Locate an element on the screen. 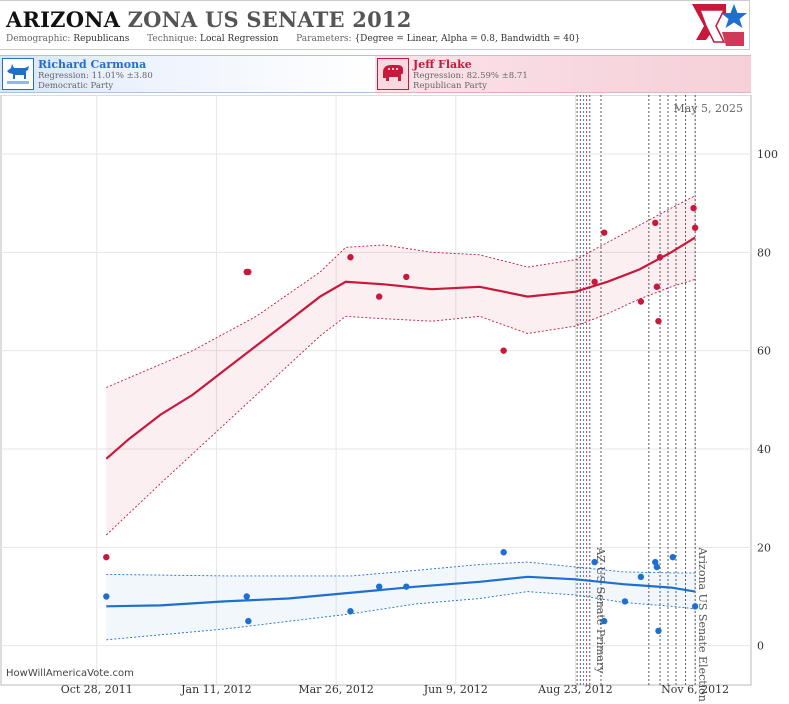  site-logo-icon is located at coordinates (719, 25).